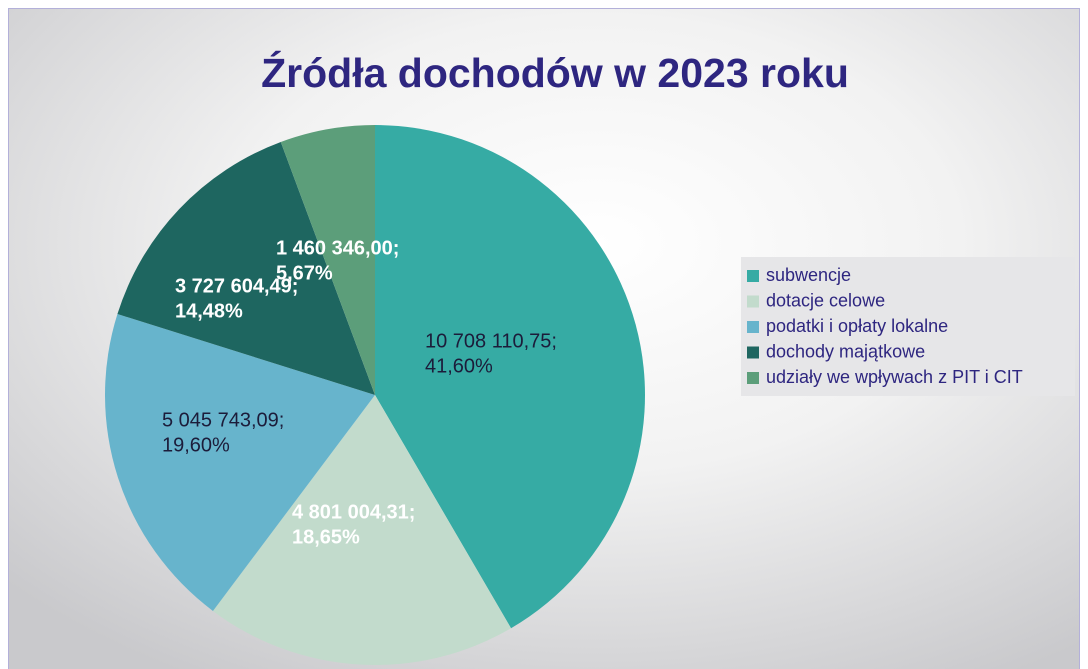  I want to click on legend-label: dochody majątkowe, so click(845, 351).